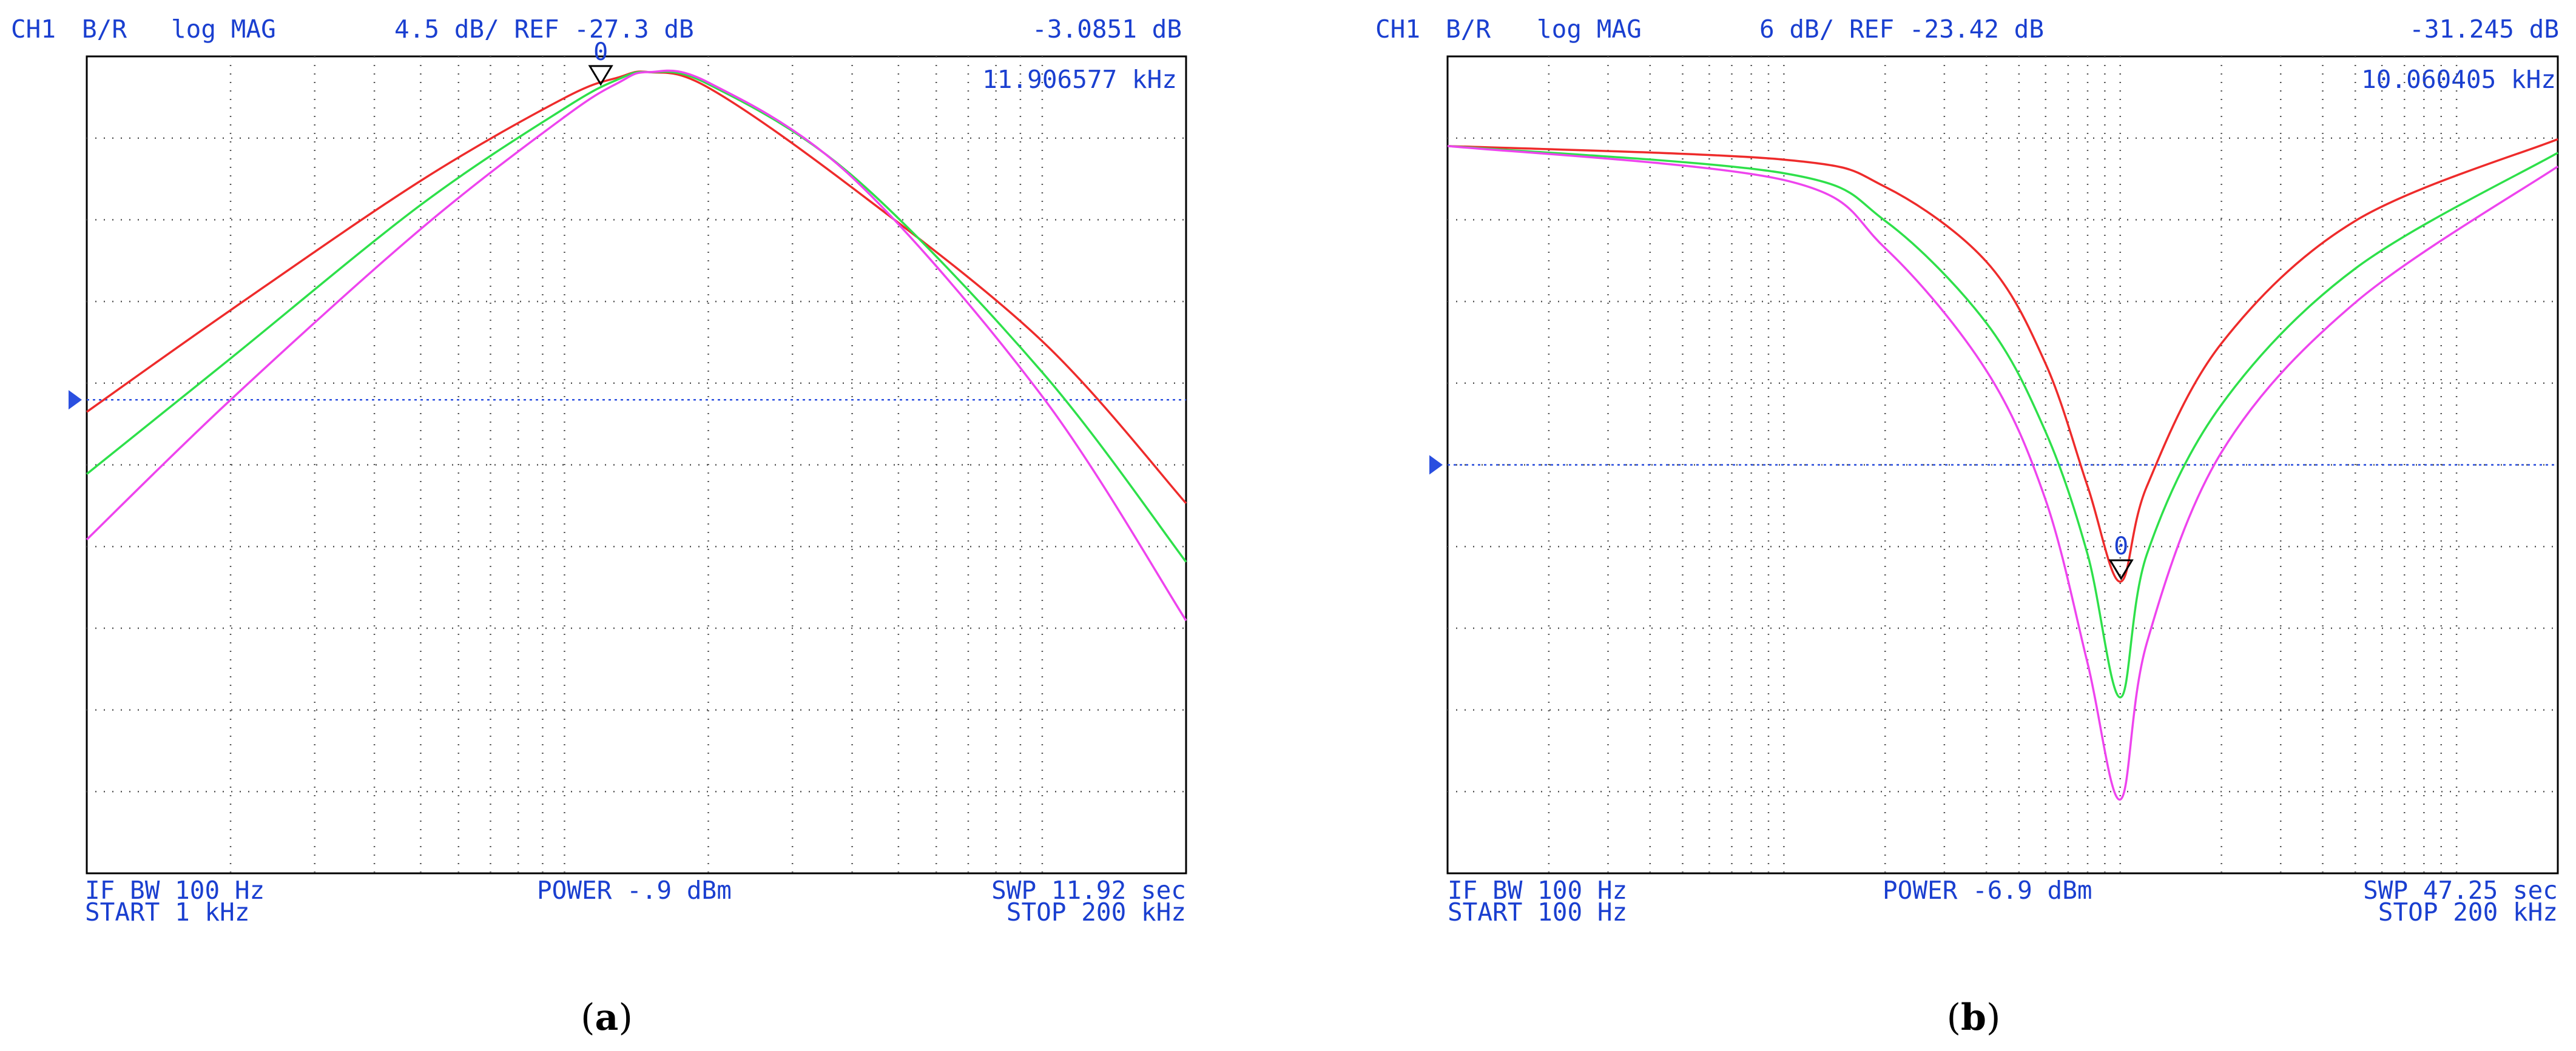 The height and width of the screenshot is (1051, 2576). I want to click on scale-label: 6 dB/ REF -23.42 dB, so click(1901, 29).